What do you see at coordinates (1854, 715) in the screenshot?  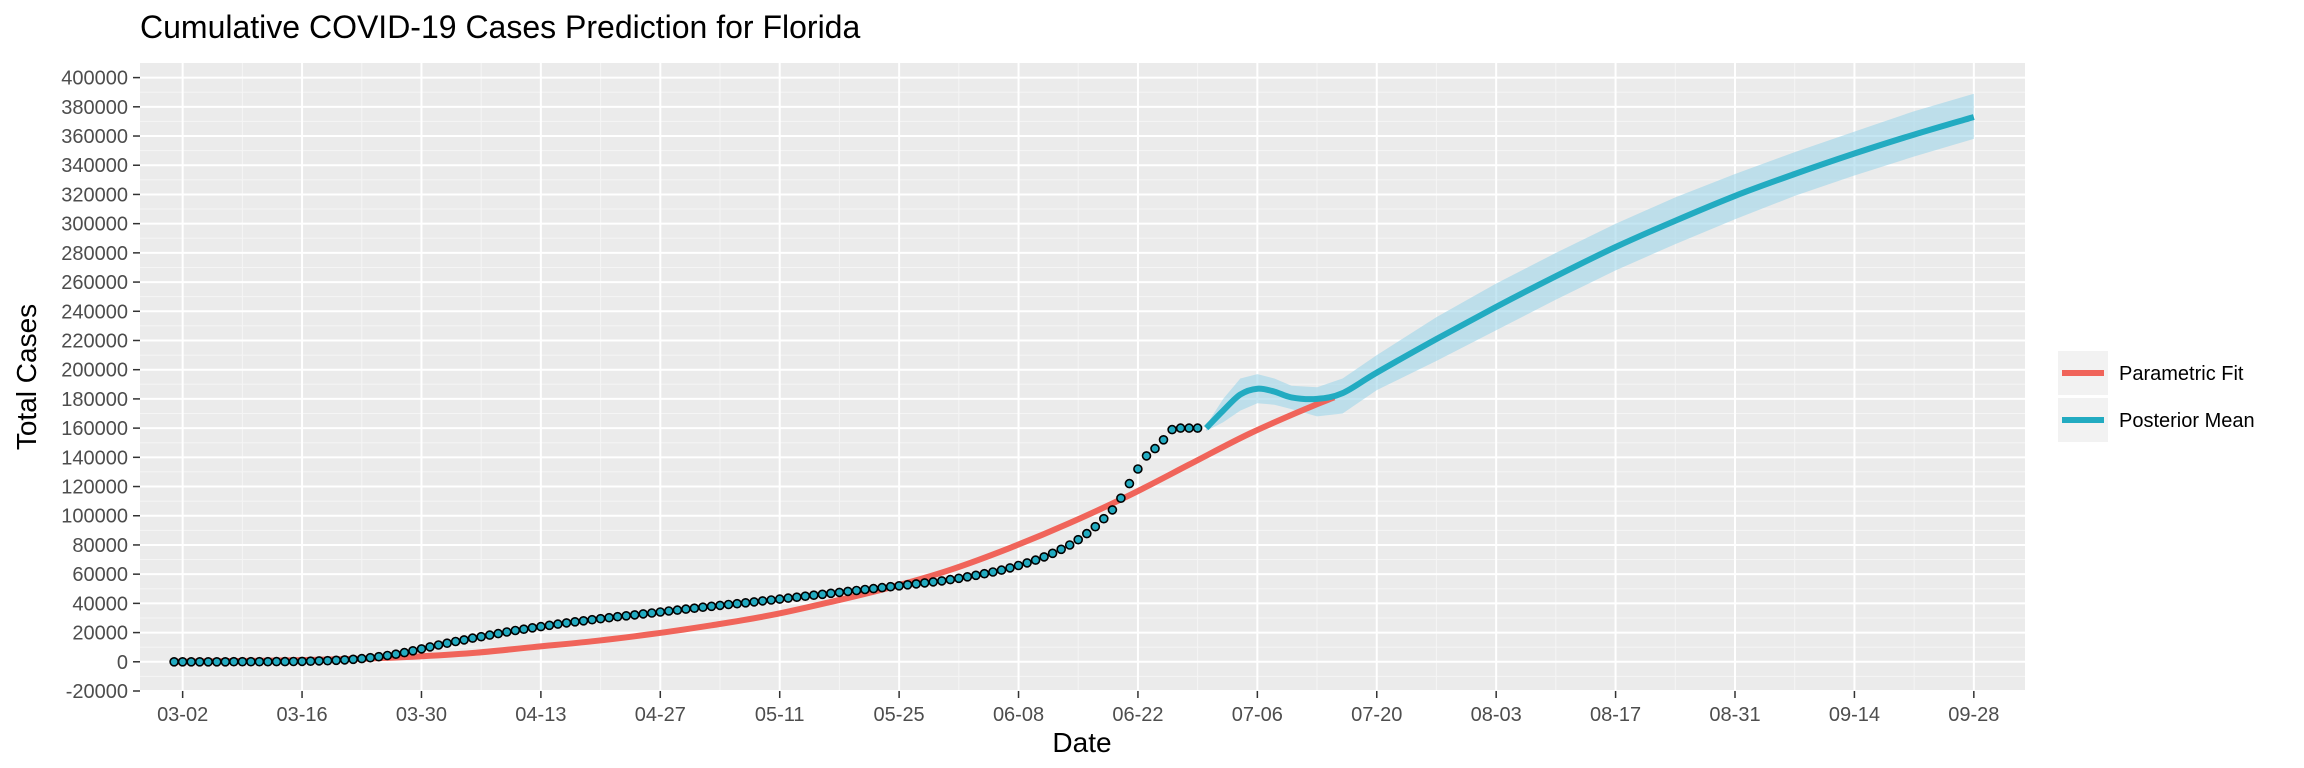 I see `x-tick-label: 09-14` at bounding box center [1854, 715].